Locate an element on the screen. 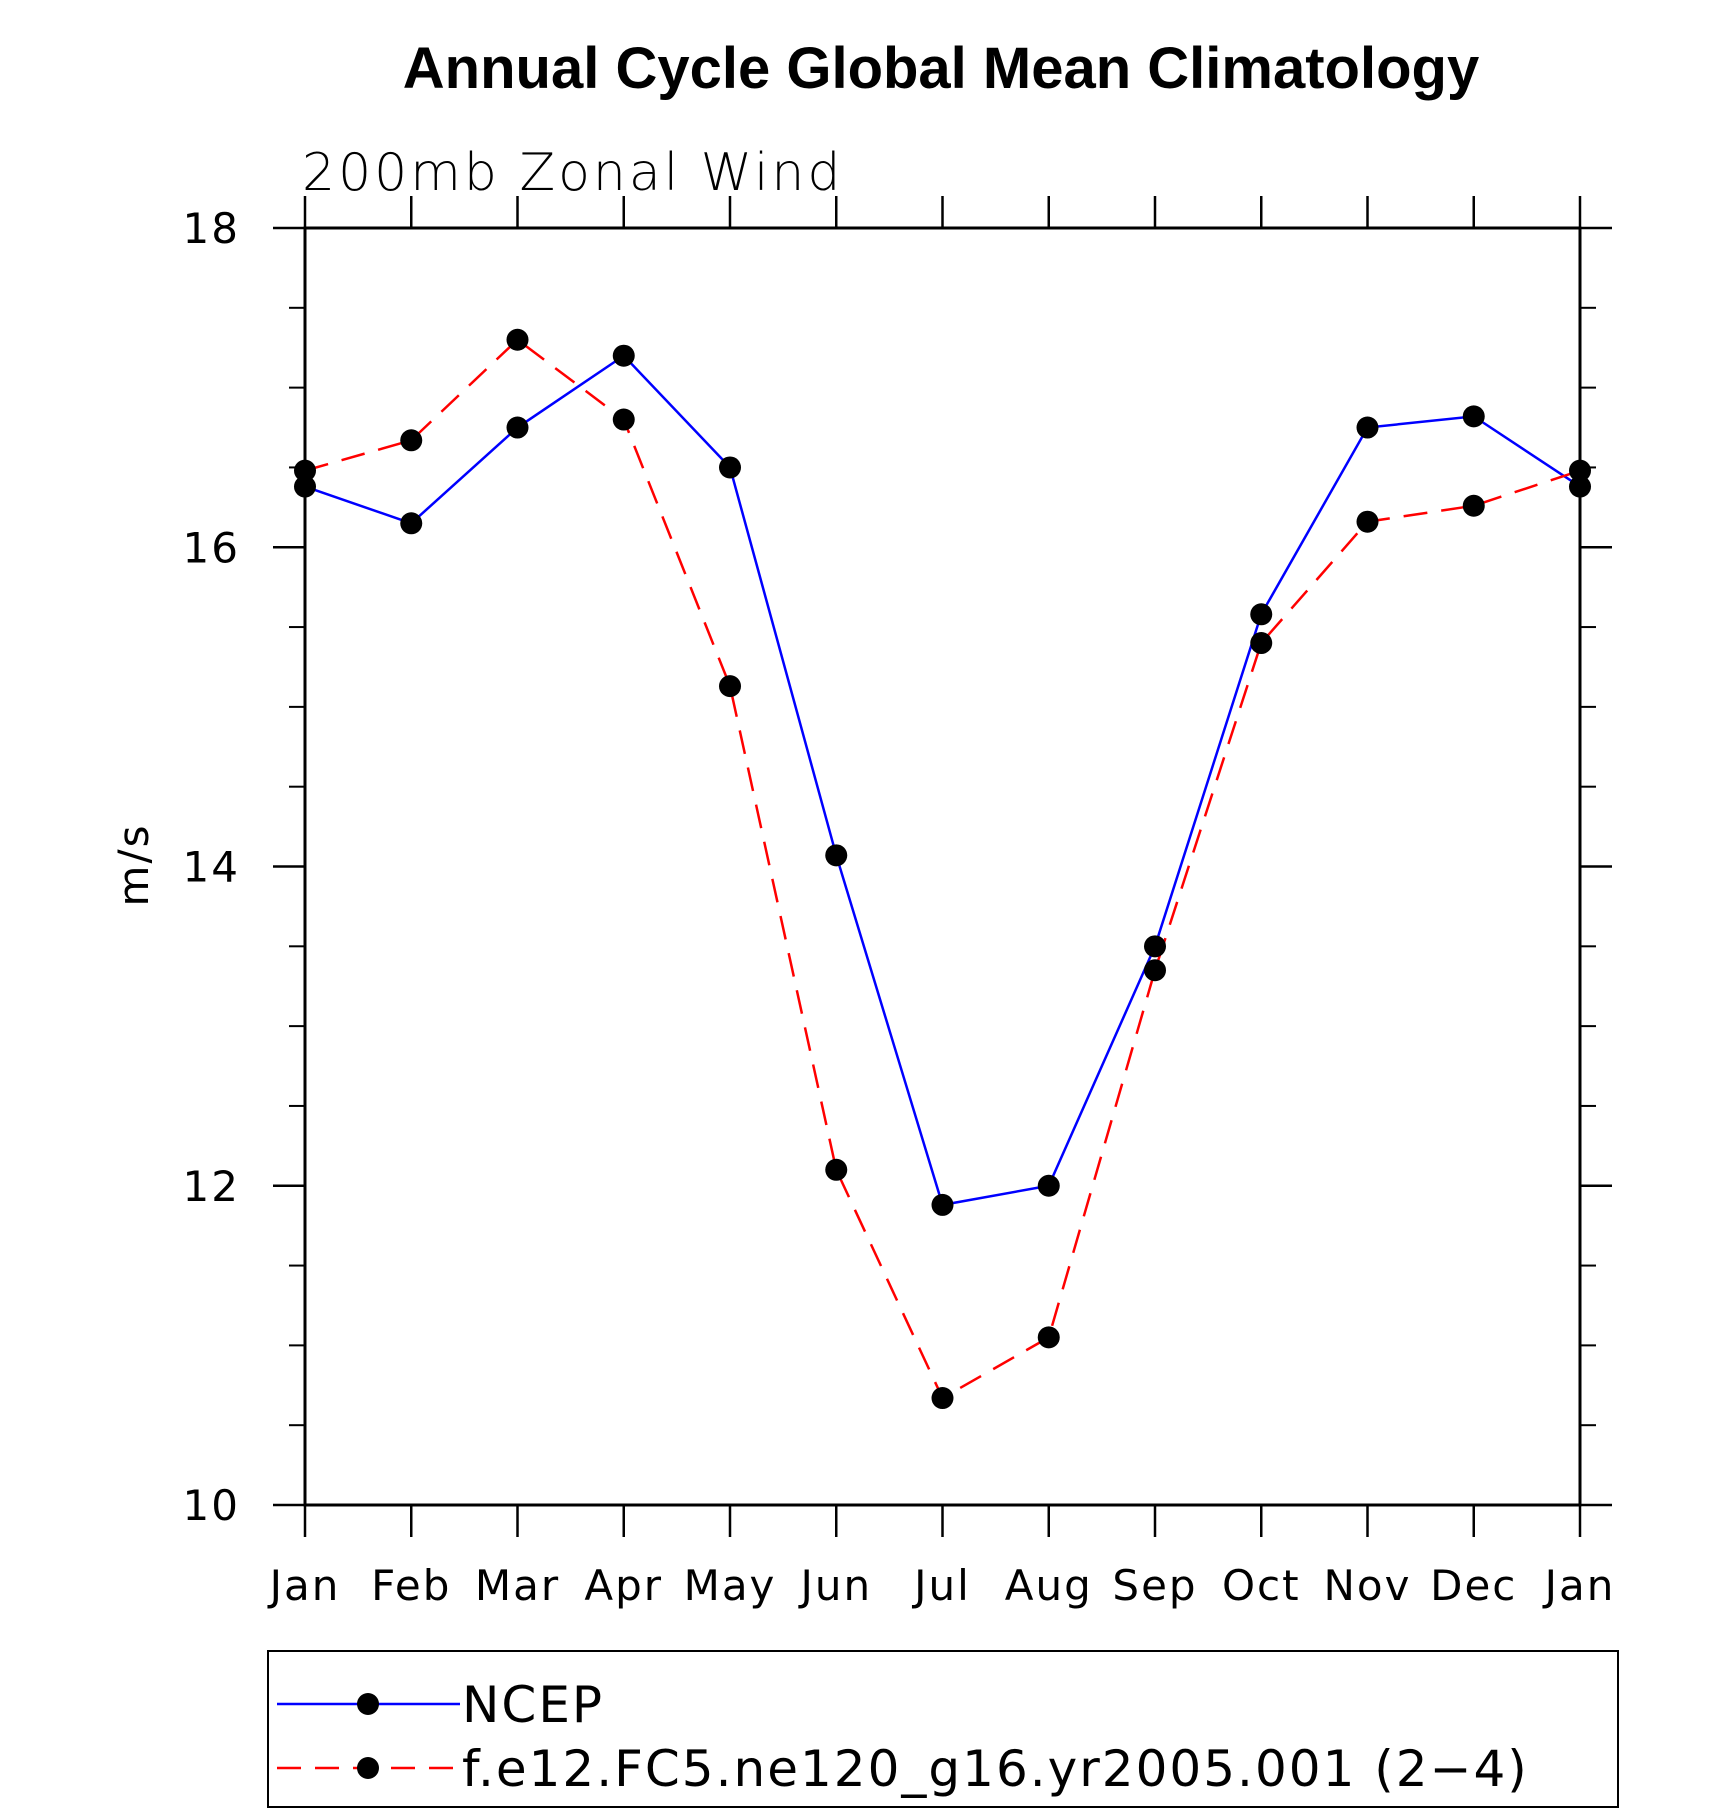 The image size is (1710, 1816). y-axis-label: m/s is located at coordinates (133, 865).